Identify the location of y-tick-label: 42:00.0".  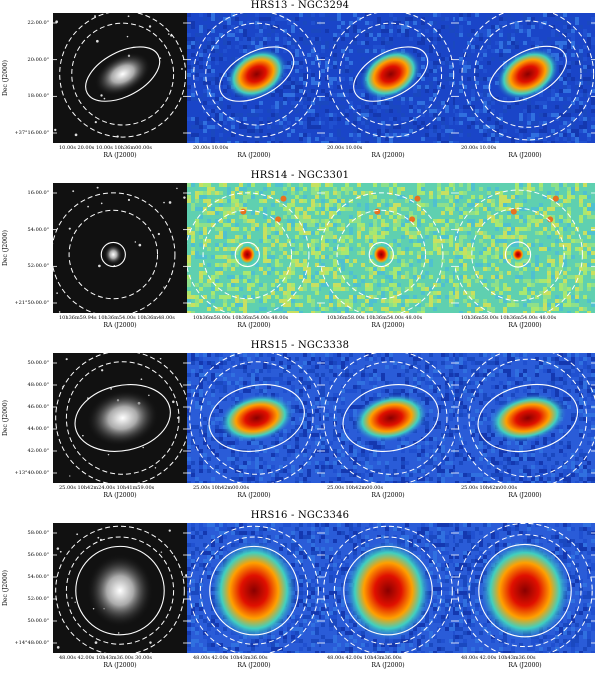
(38, 451).